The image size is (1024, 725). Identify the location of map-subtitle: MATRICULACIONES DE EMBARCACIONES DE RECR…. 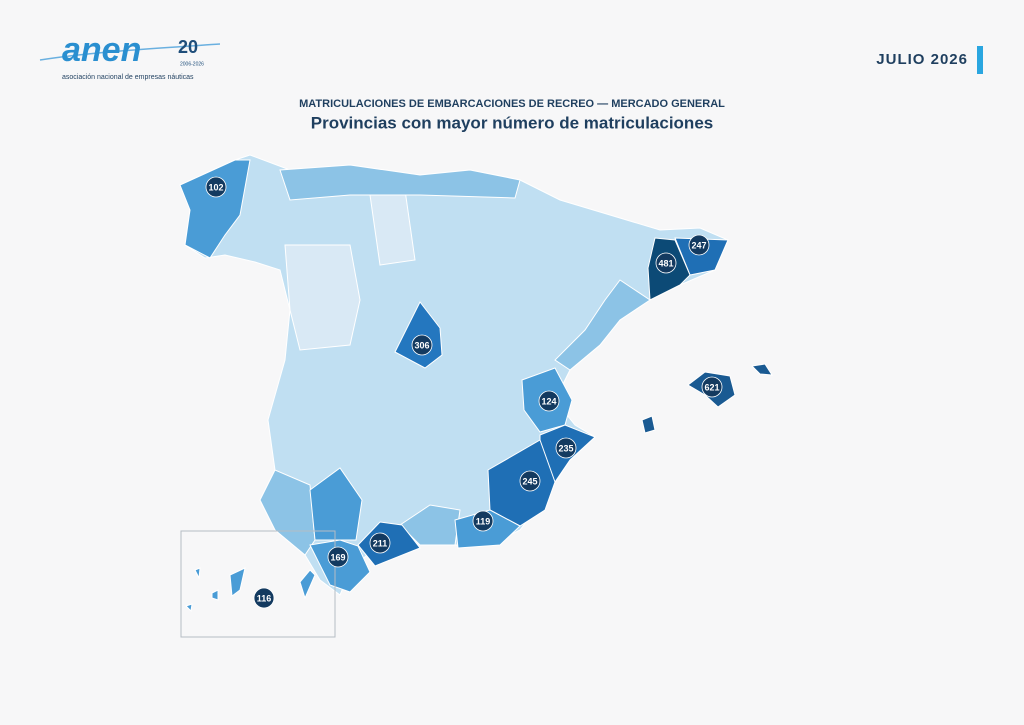
(512, 104).